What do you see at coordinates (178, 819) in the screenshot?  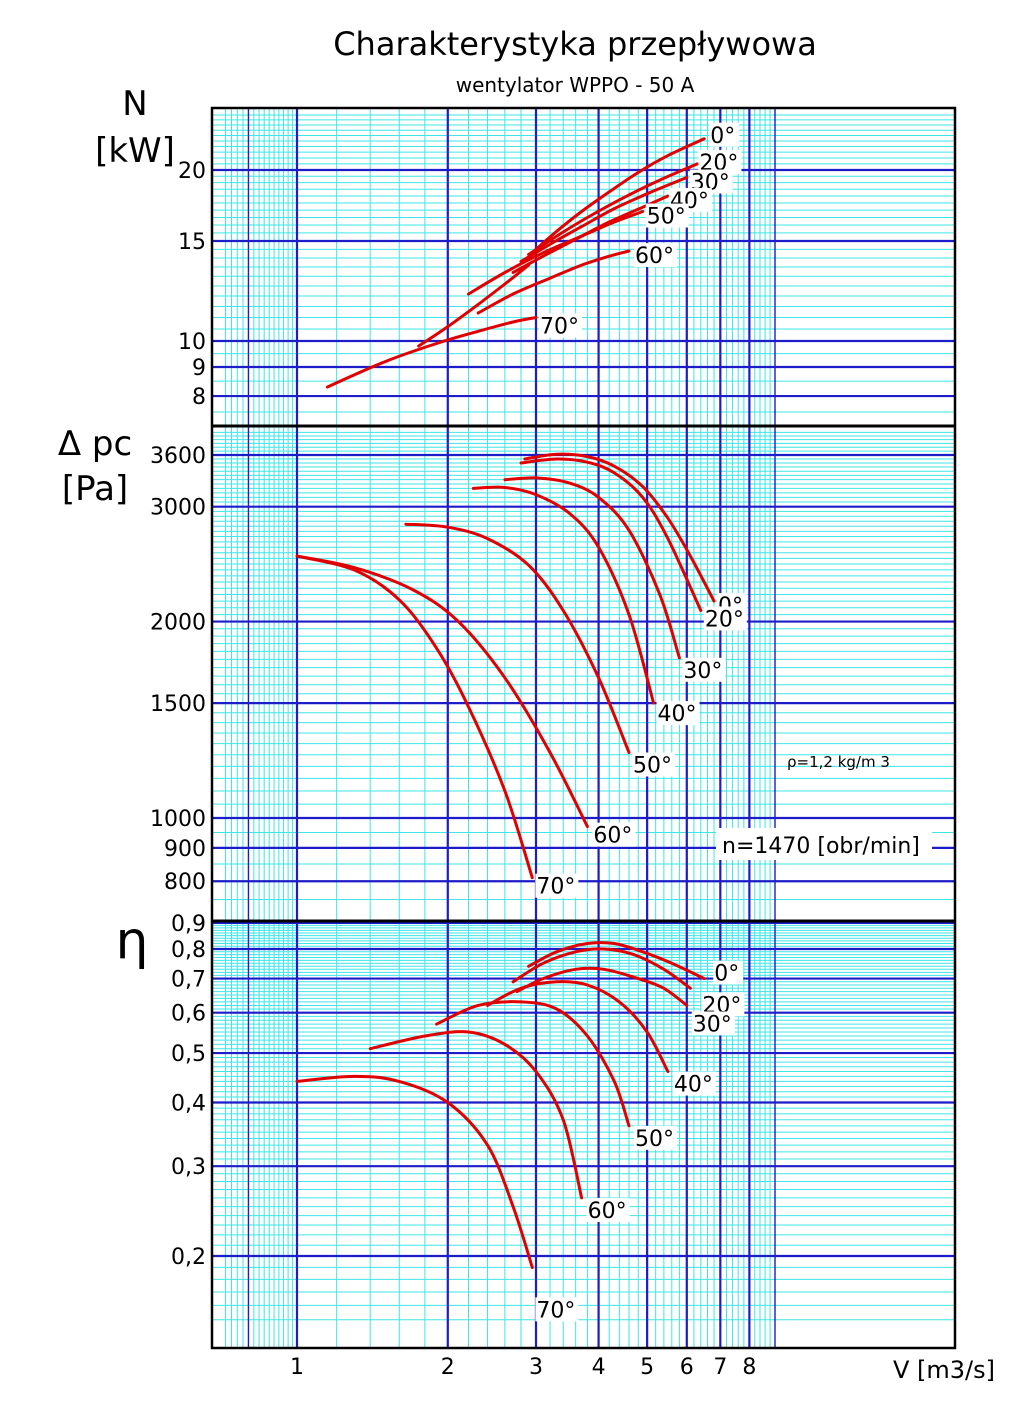 I see `y-tick-label: 1000` at bounding box center [178, 819].